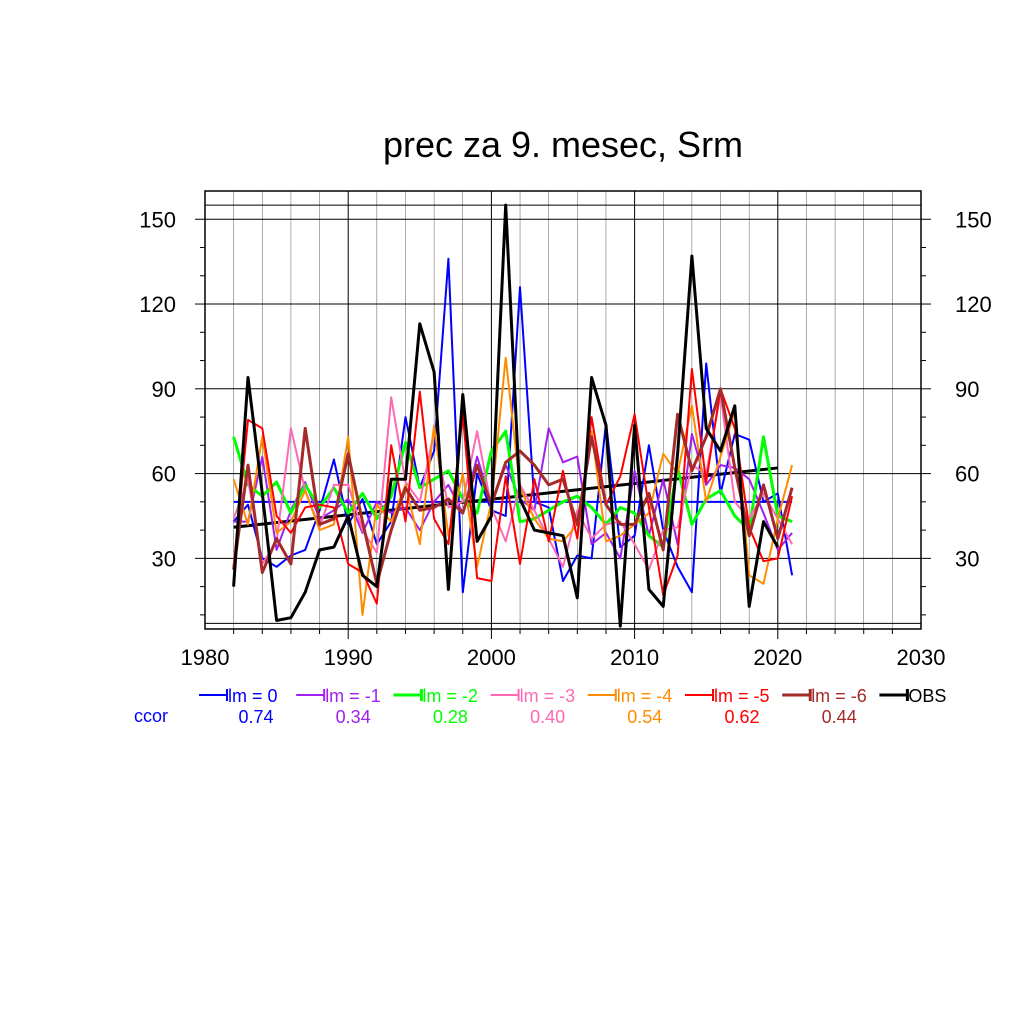  What do you see at coordinates (157, 304) in the screenshot?
I see `y-tick-label-left: 120` at bounding box center [157, 304].